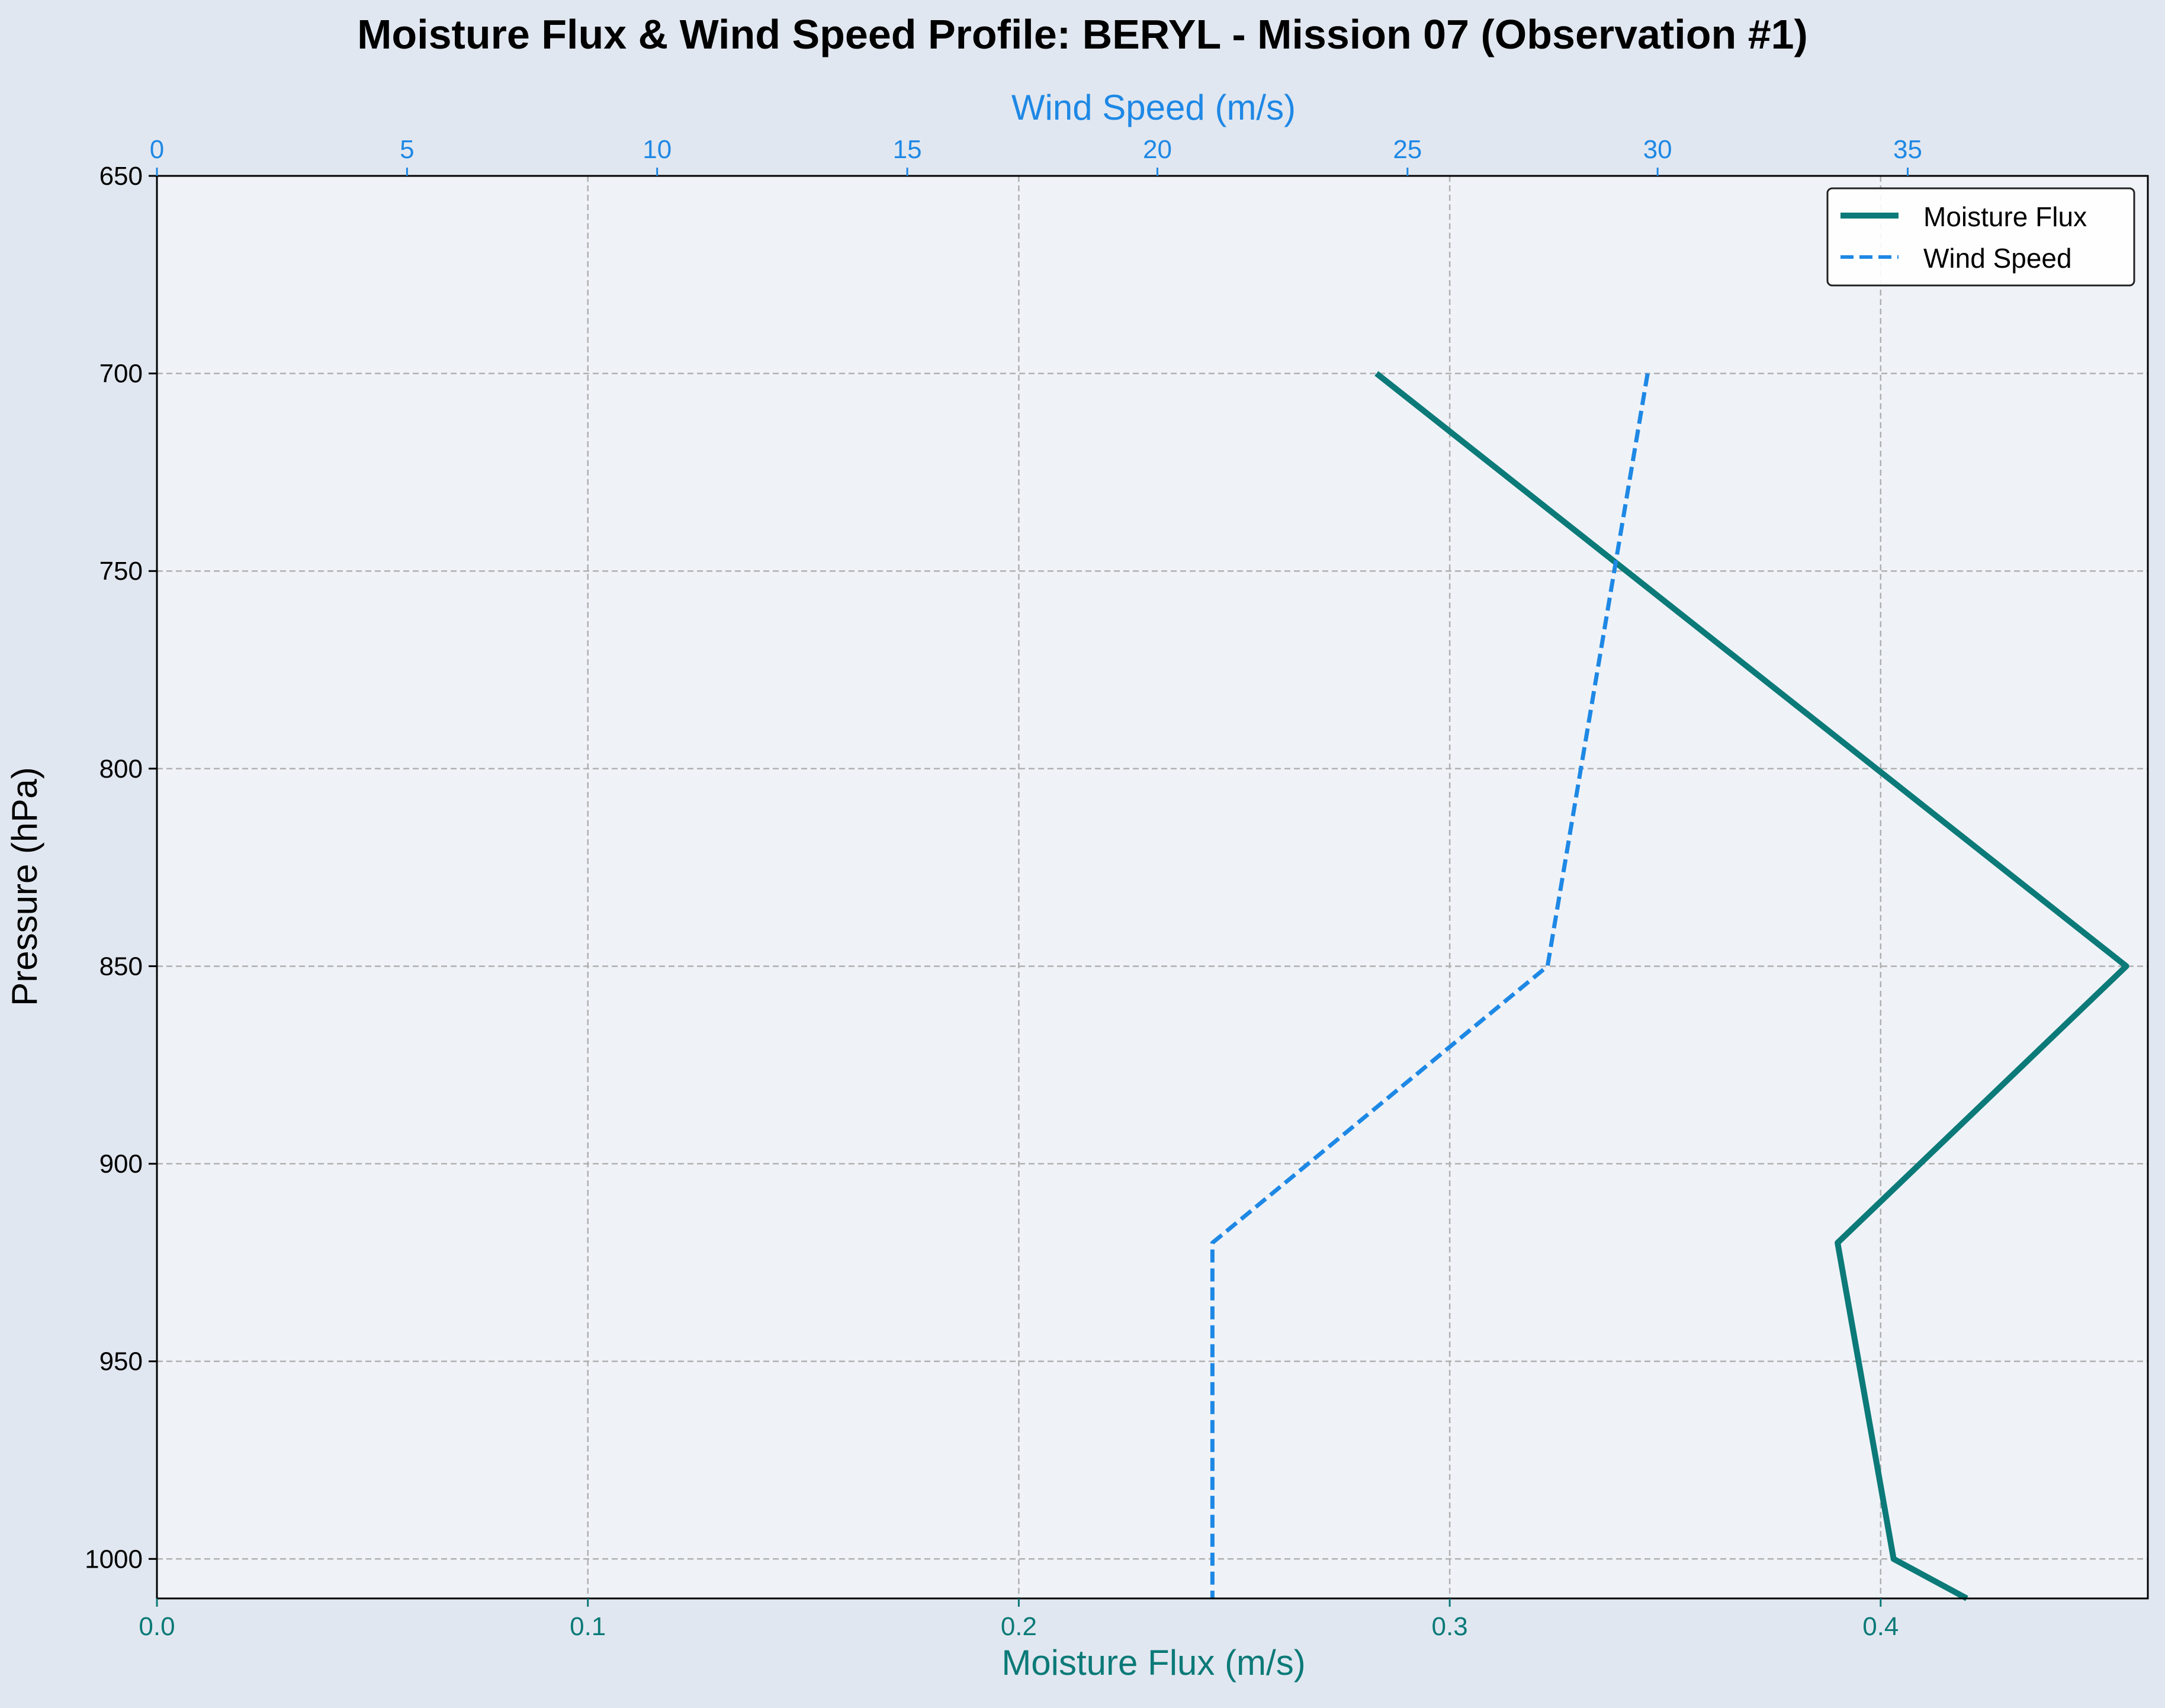  What do you see at coordinates (588, 1626) in the screenshot?
I see `x-bottom-tick-label: 0.1` at bounding box center [588, 1626].